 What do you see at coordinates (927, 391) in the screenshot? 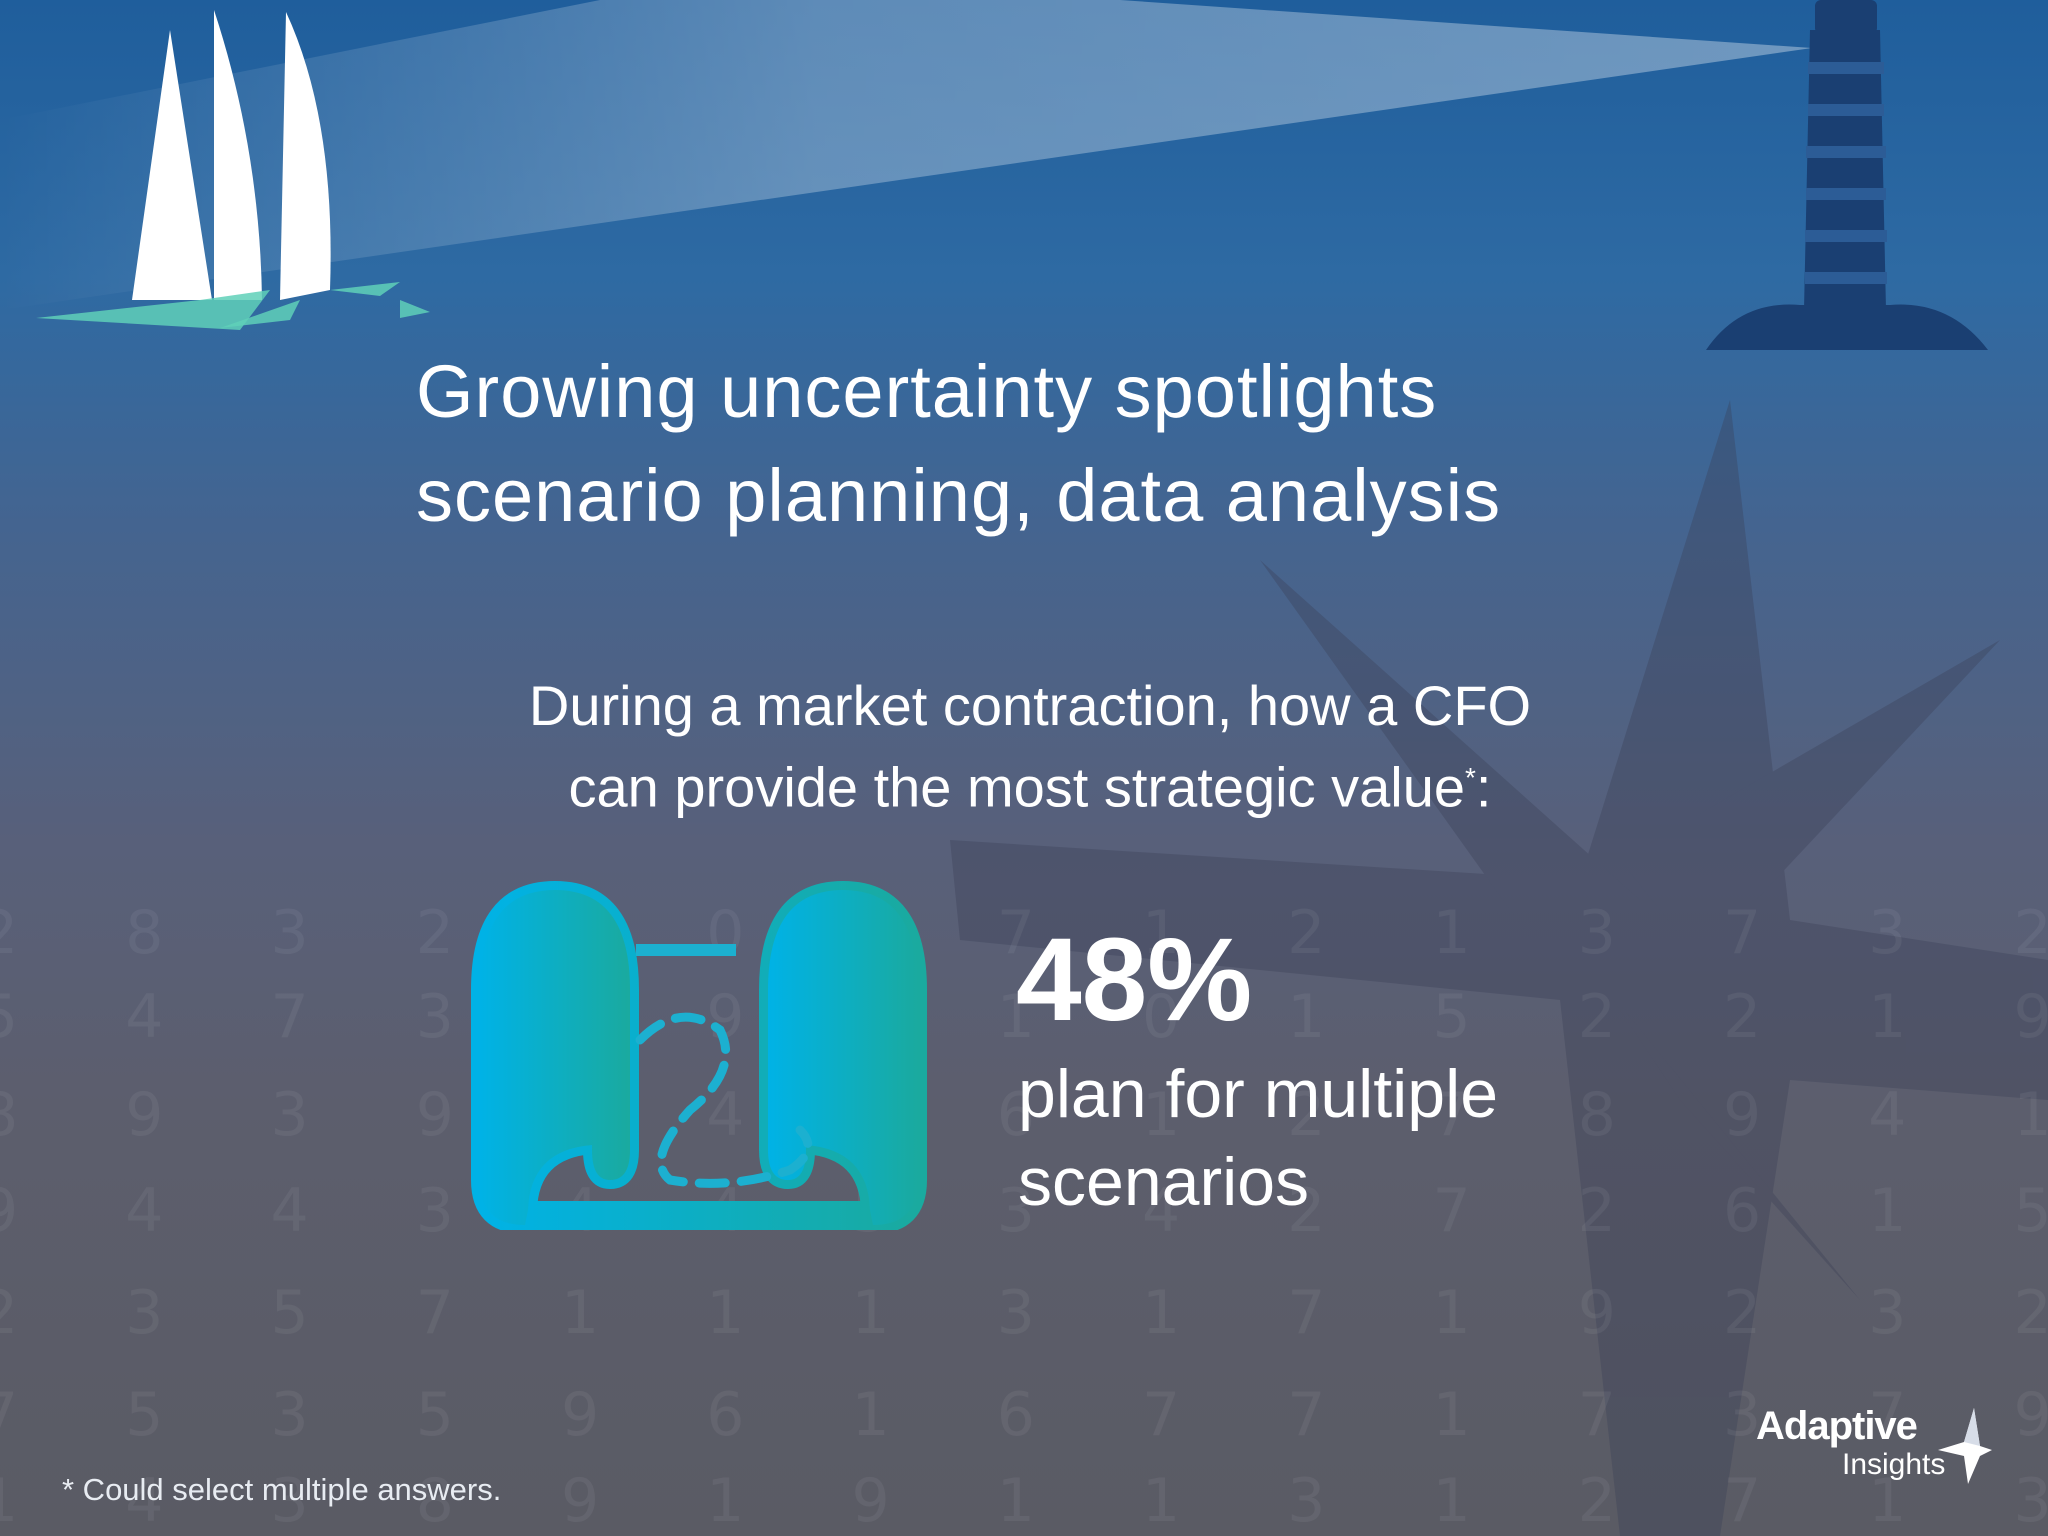
I see `title-line-1: Growing uncertainty spotlights` at bounding box center [927, 391].